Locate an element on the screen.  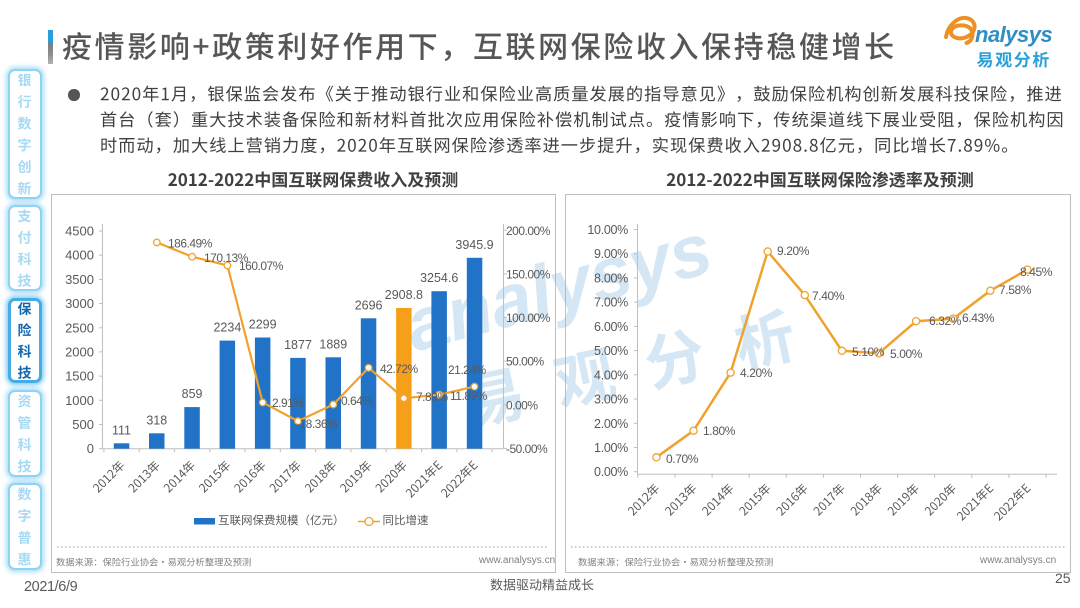
svg-text: -18.36% is located at coordinates (317, 424).